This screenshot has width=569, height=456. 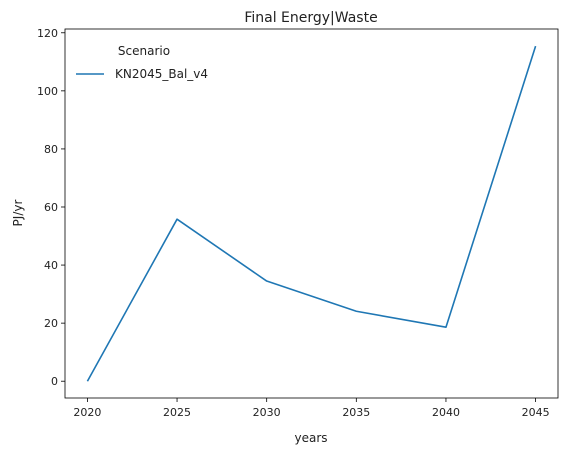 I want to click on legend-label: KN2045_Bal_v4, so click(x=161, y=74).